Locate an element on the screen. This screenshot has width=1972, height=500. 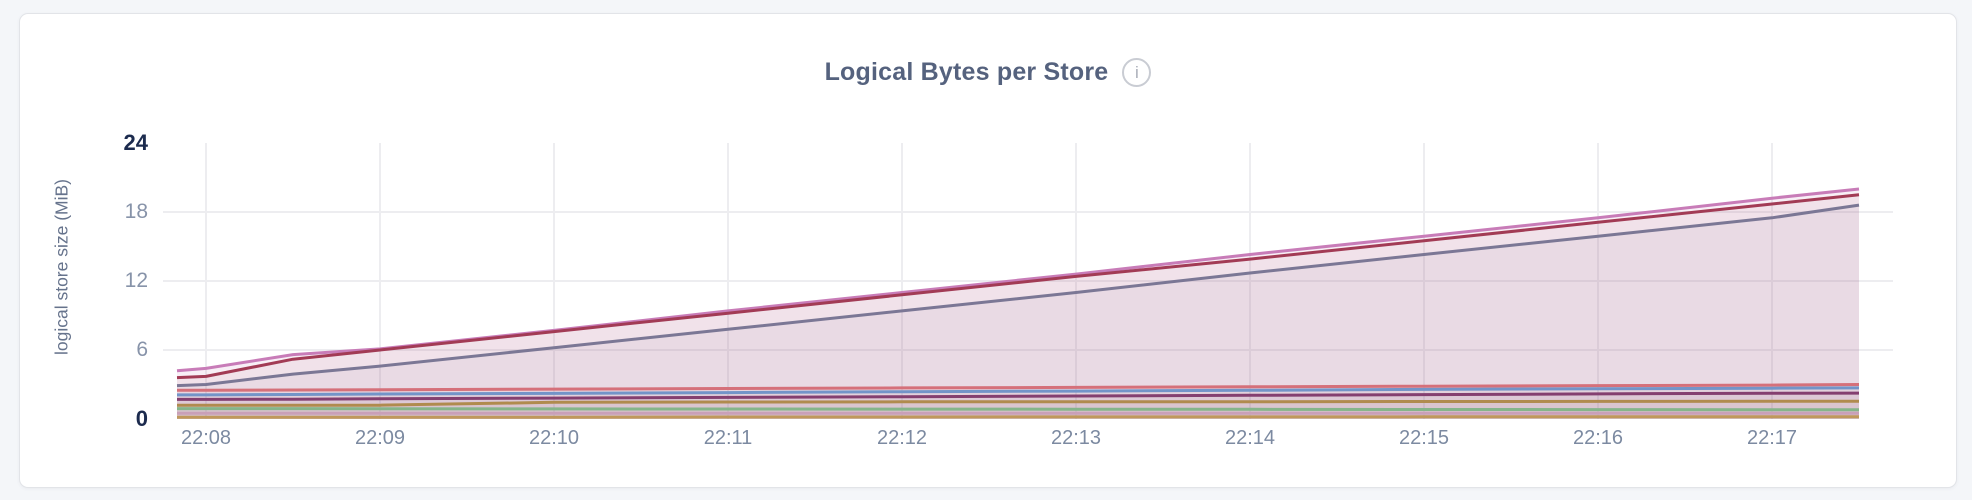
x-tick-label: 22:11 is located at coordinates (728, 438).